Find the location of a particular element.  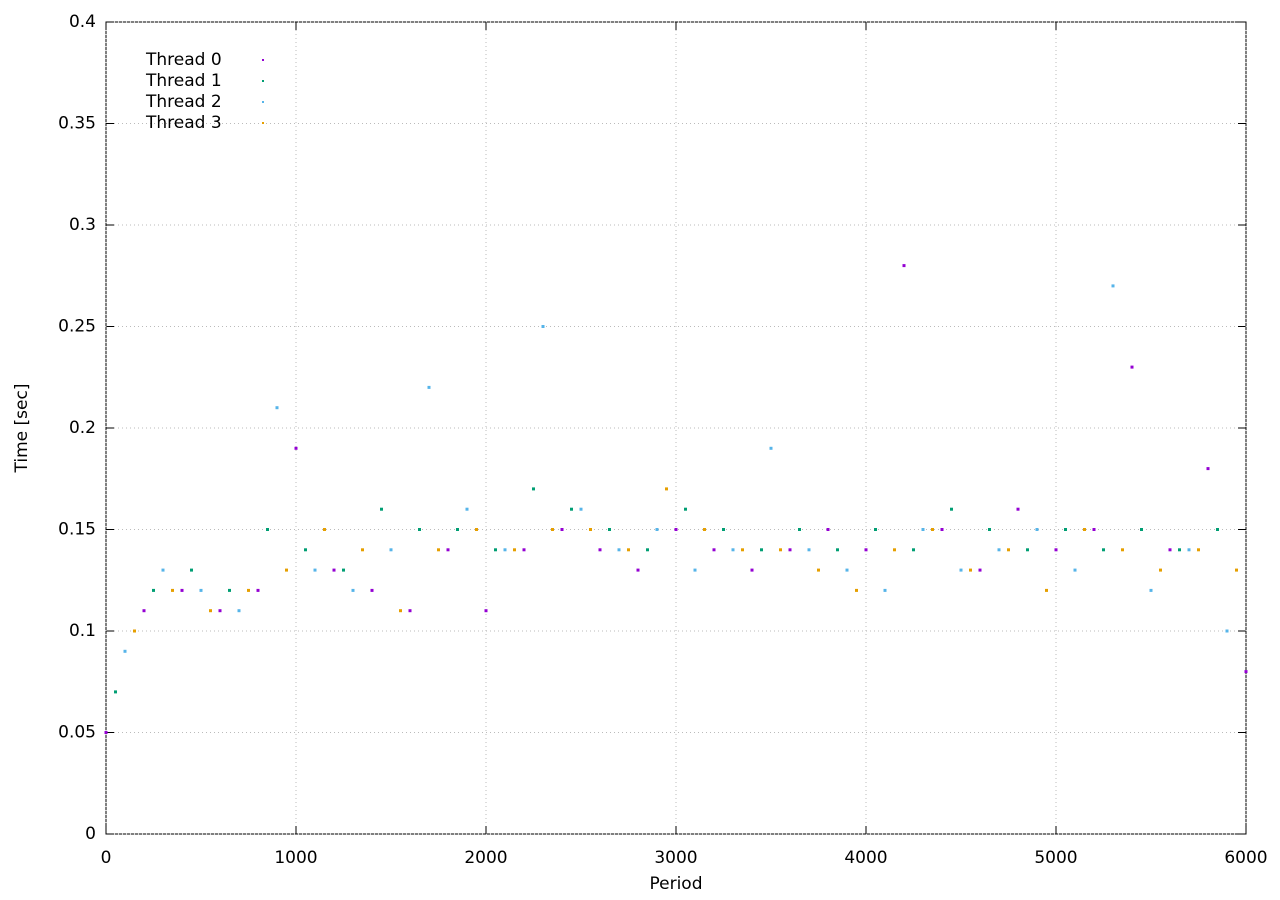

x-tick-label: 4000 is located at coordinates (865, 858).